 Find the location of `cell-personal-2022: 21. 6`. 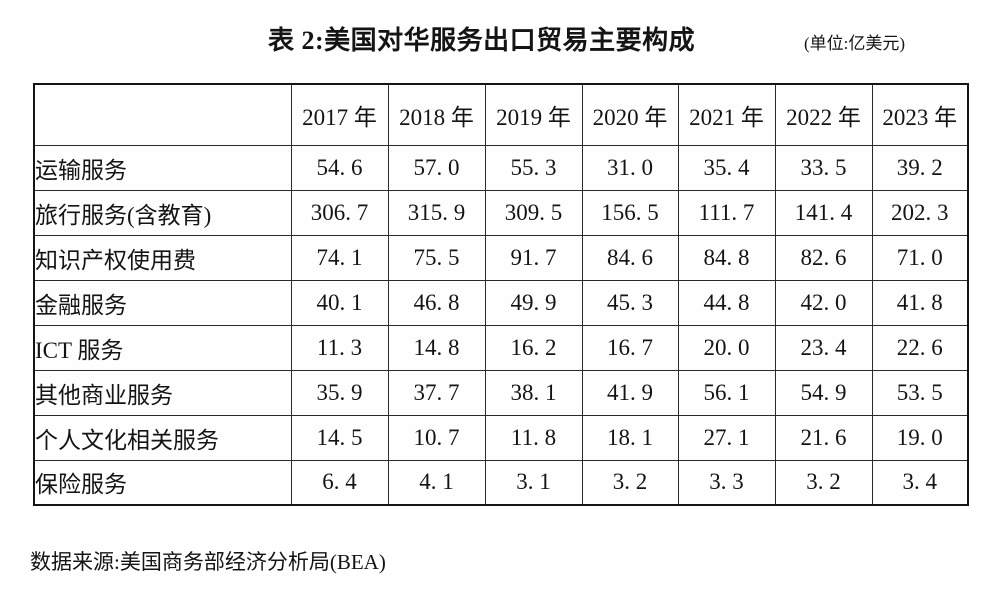

cell-personal-2022: 21. 6 is located at coordinates (823, 437).